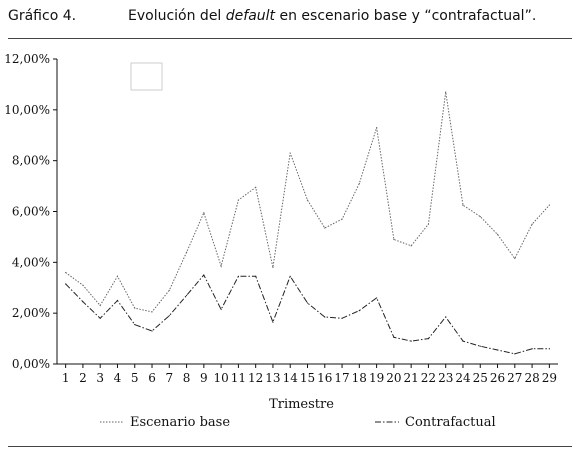 The image size is (580, 453). What do you see at coordinates (27, 110) in the screenshot?
I see `y-tick-label: 10,00%` at bounding box center [27, 110].